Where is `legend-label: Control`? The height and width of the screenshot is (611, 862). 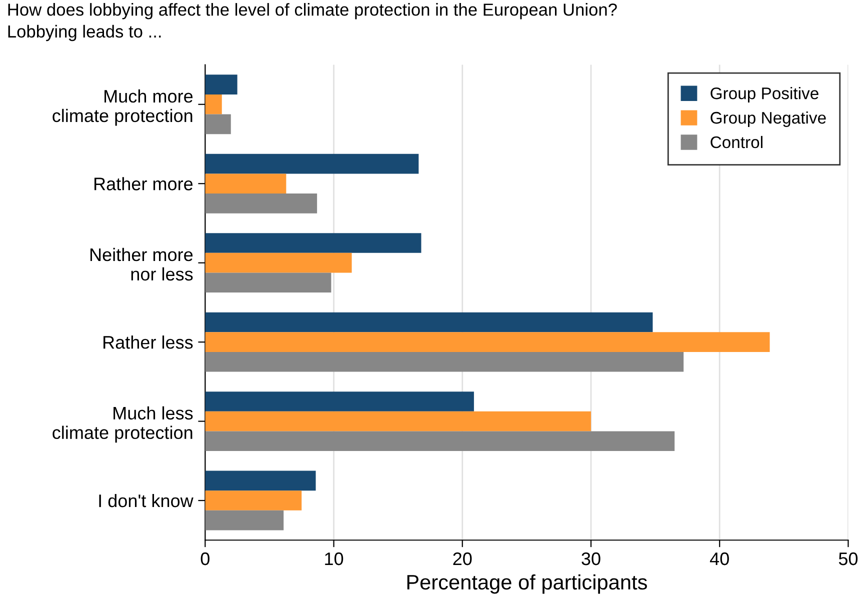 legend-label: Control is located at coordinates (736, 142).